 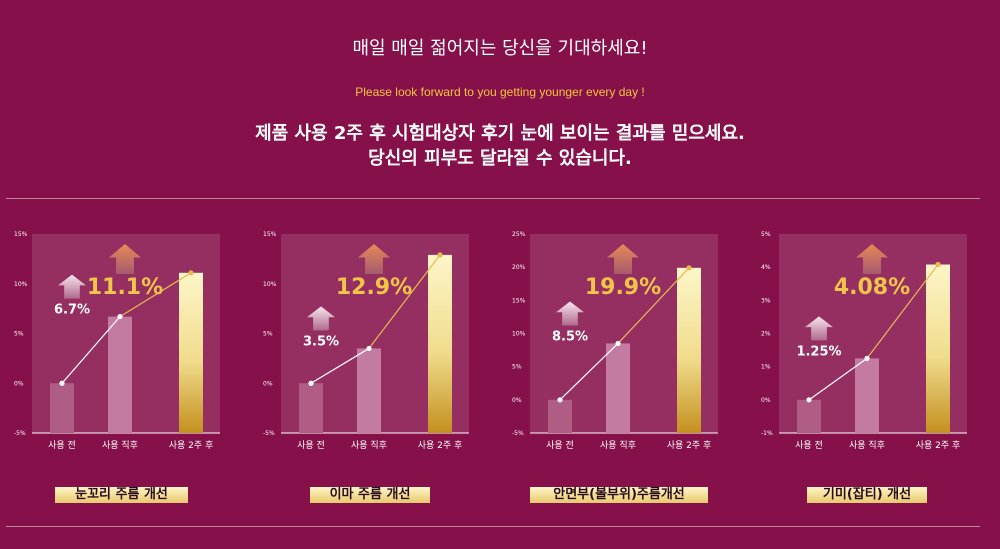 What do you see at coordinates (519, 234) in the screenshot?
I see `y-tick-label: 25%` at bounding box center [519, 234].